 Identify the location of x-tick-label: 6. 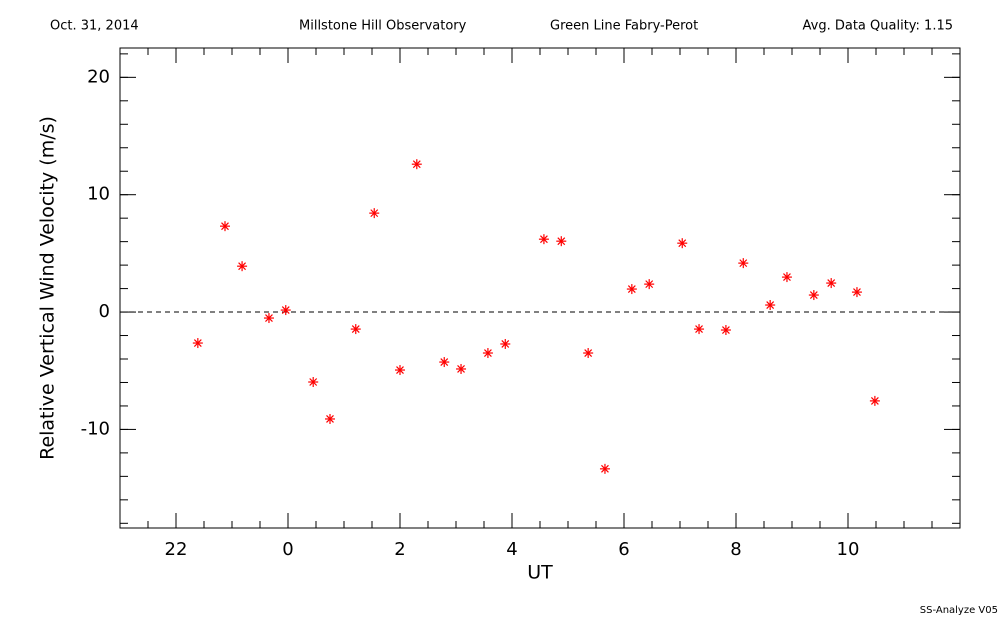
(623, 549).